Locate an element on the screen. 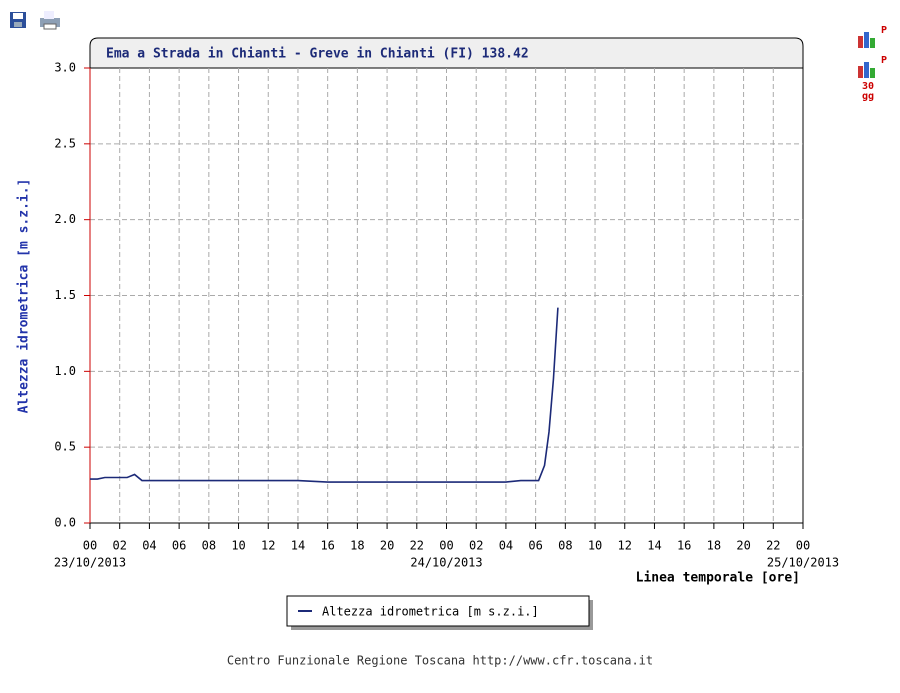  title-box is located at coordinates (446, 53).